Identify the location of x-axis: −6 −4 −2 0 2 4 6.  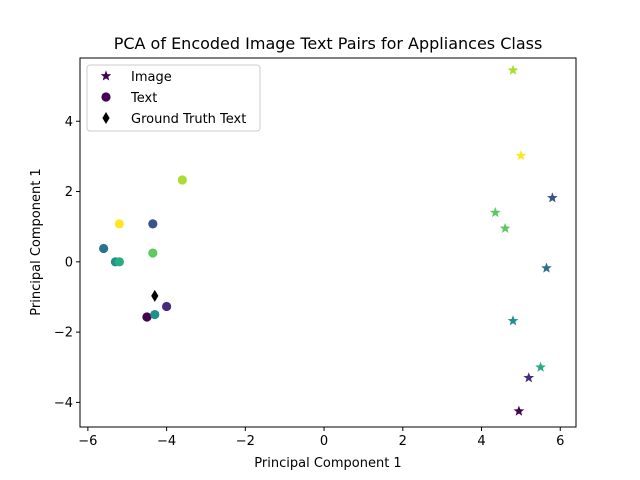
(321, 438).